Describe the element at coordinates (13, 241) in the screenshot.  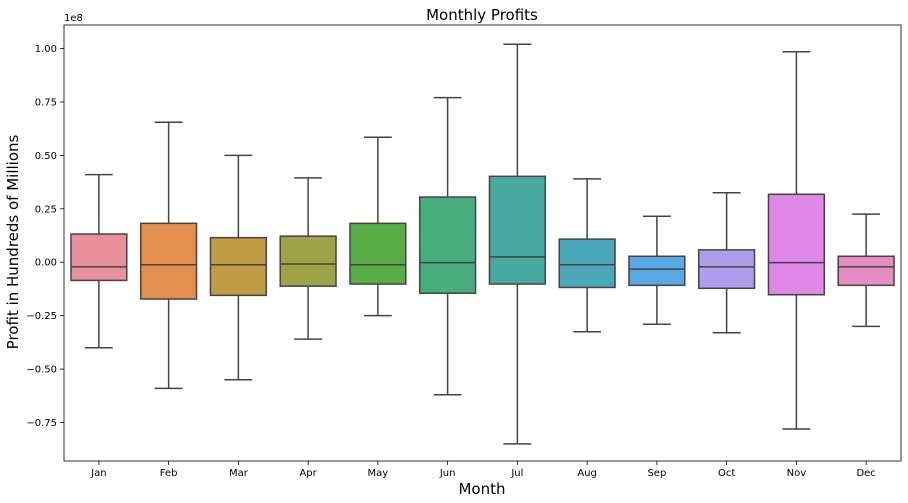
I see `y-axis-label: Profit in Hundreds of Millions` at that location.